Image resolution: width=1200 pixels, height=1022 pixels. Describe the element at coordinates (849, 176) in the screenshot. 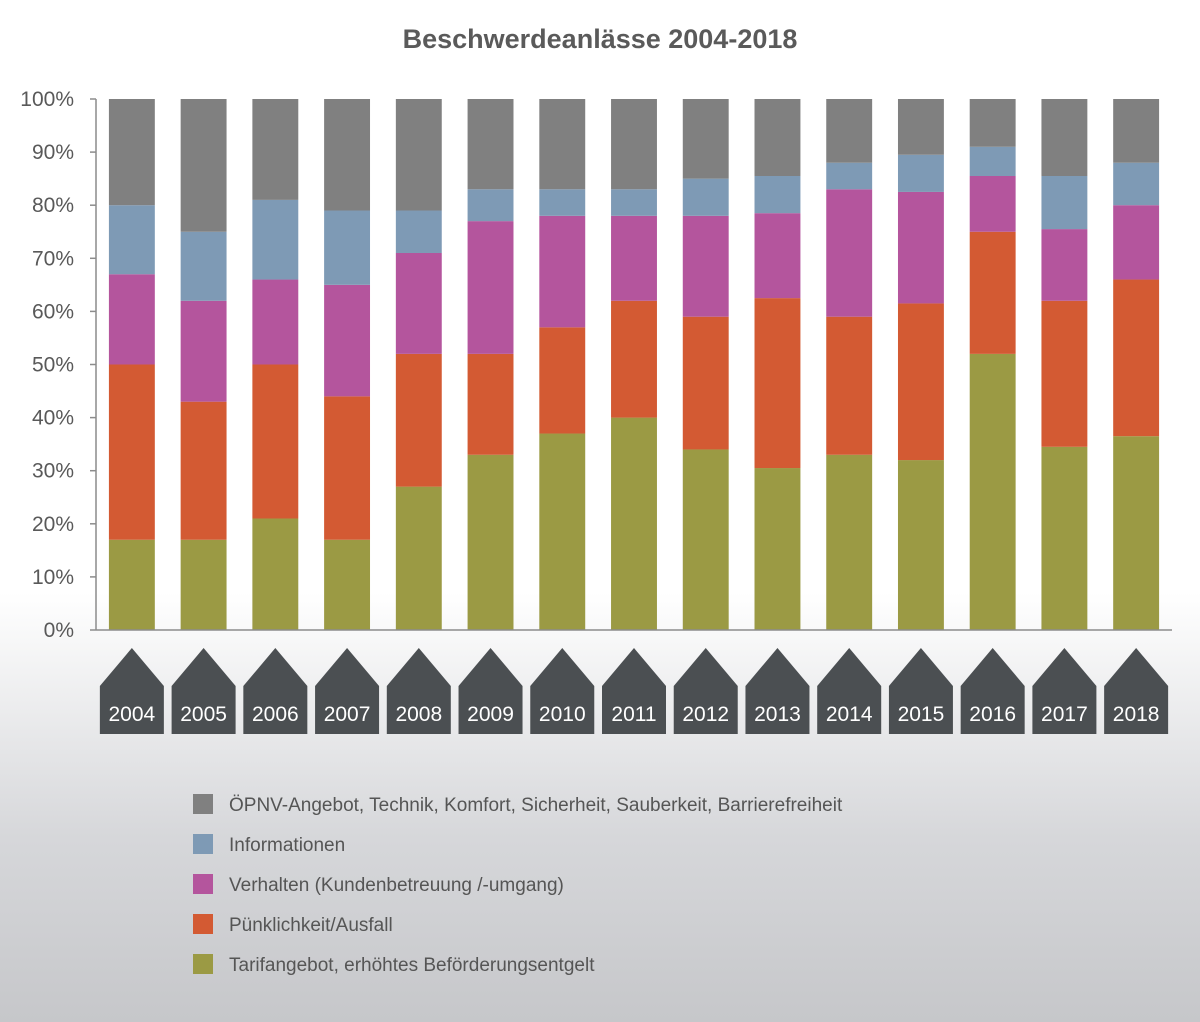

I see `bar-segment-3-2014` at that location.